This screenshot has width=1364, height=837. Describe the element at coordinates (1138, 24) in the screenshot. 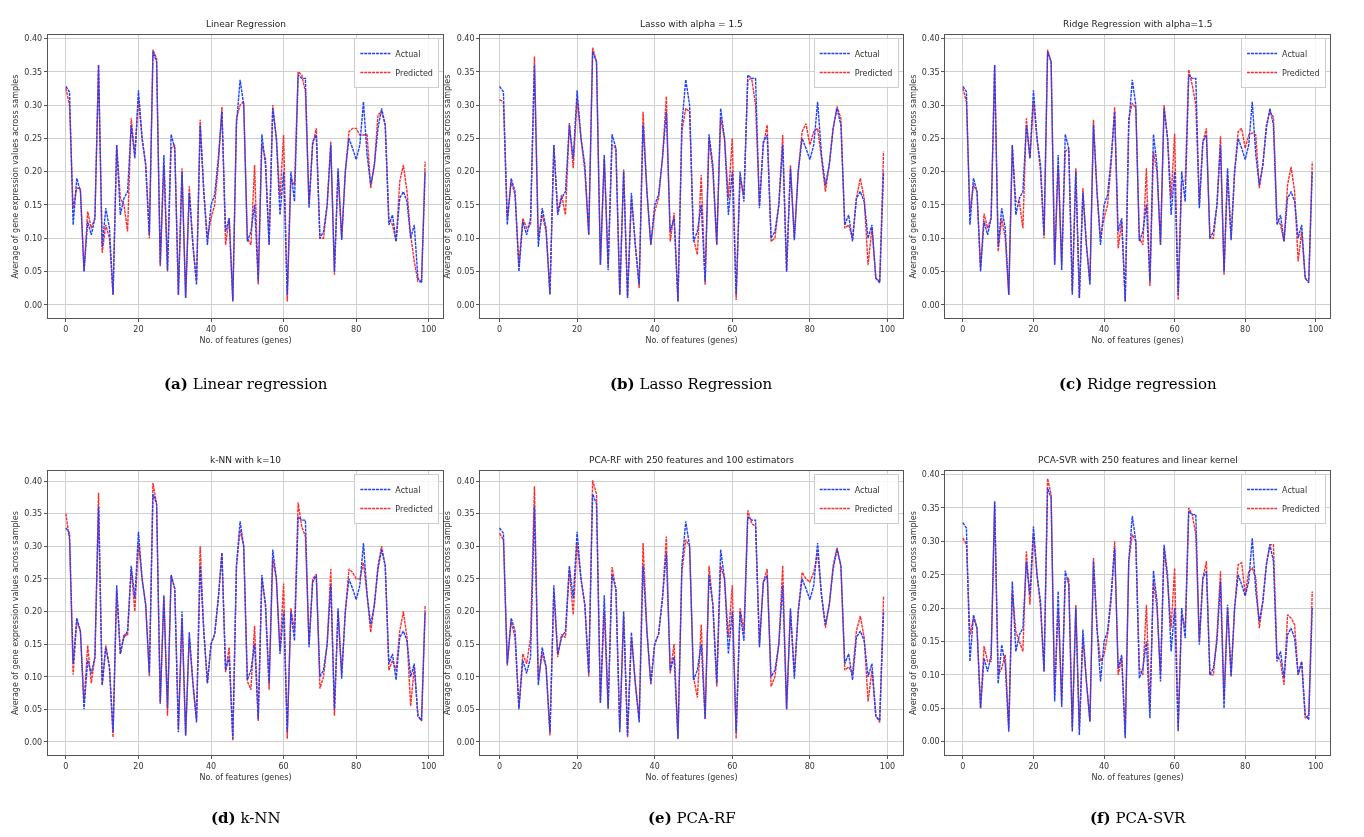

I see `chart-title: Ridge Regression with alpha=1.5` at that location.